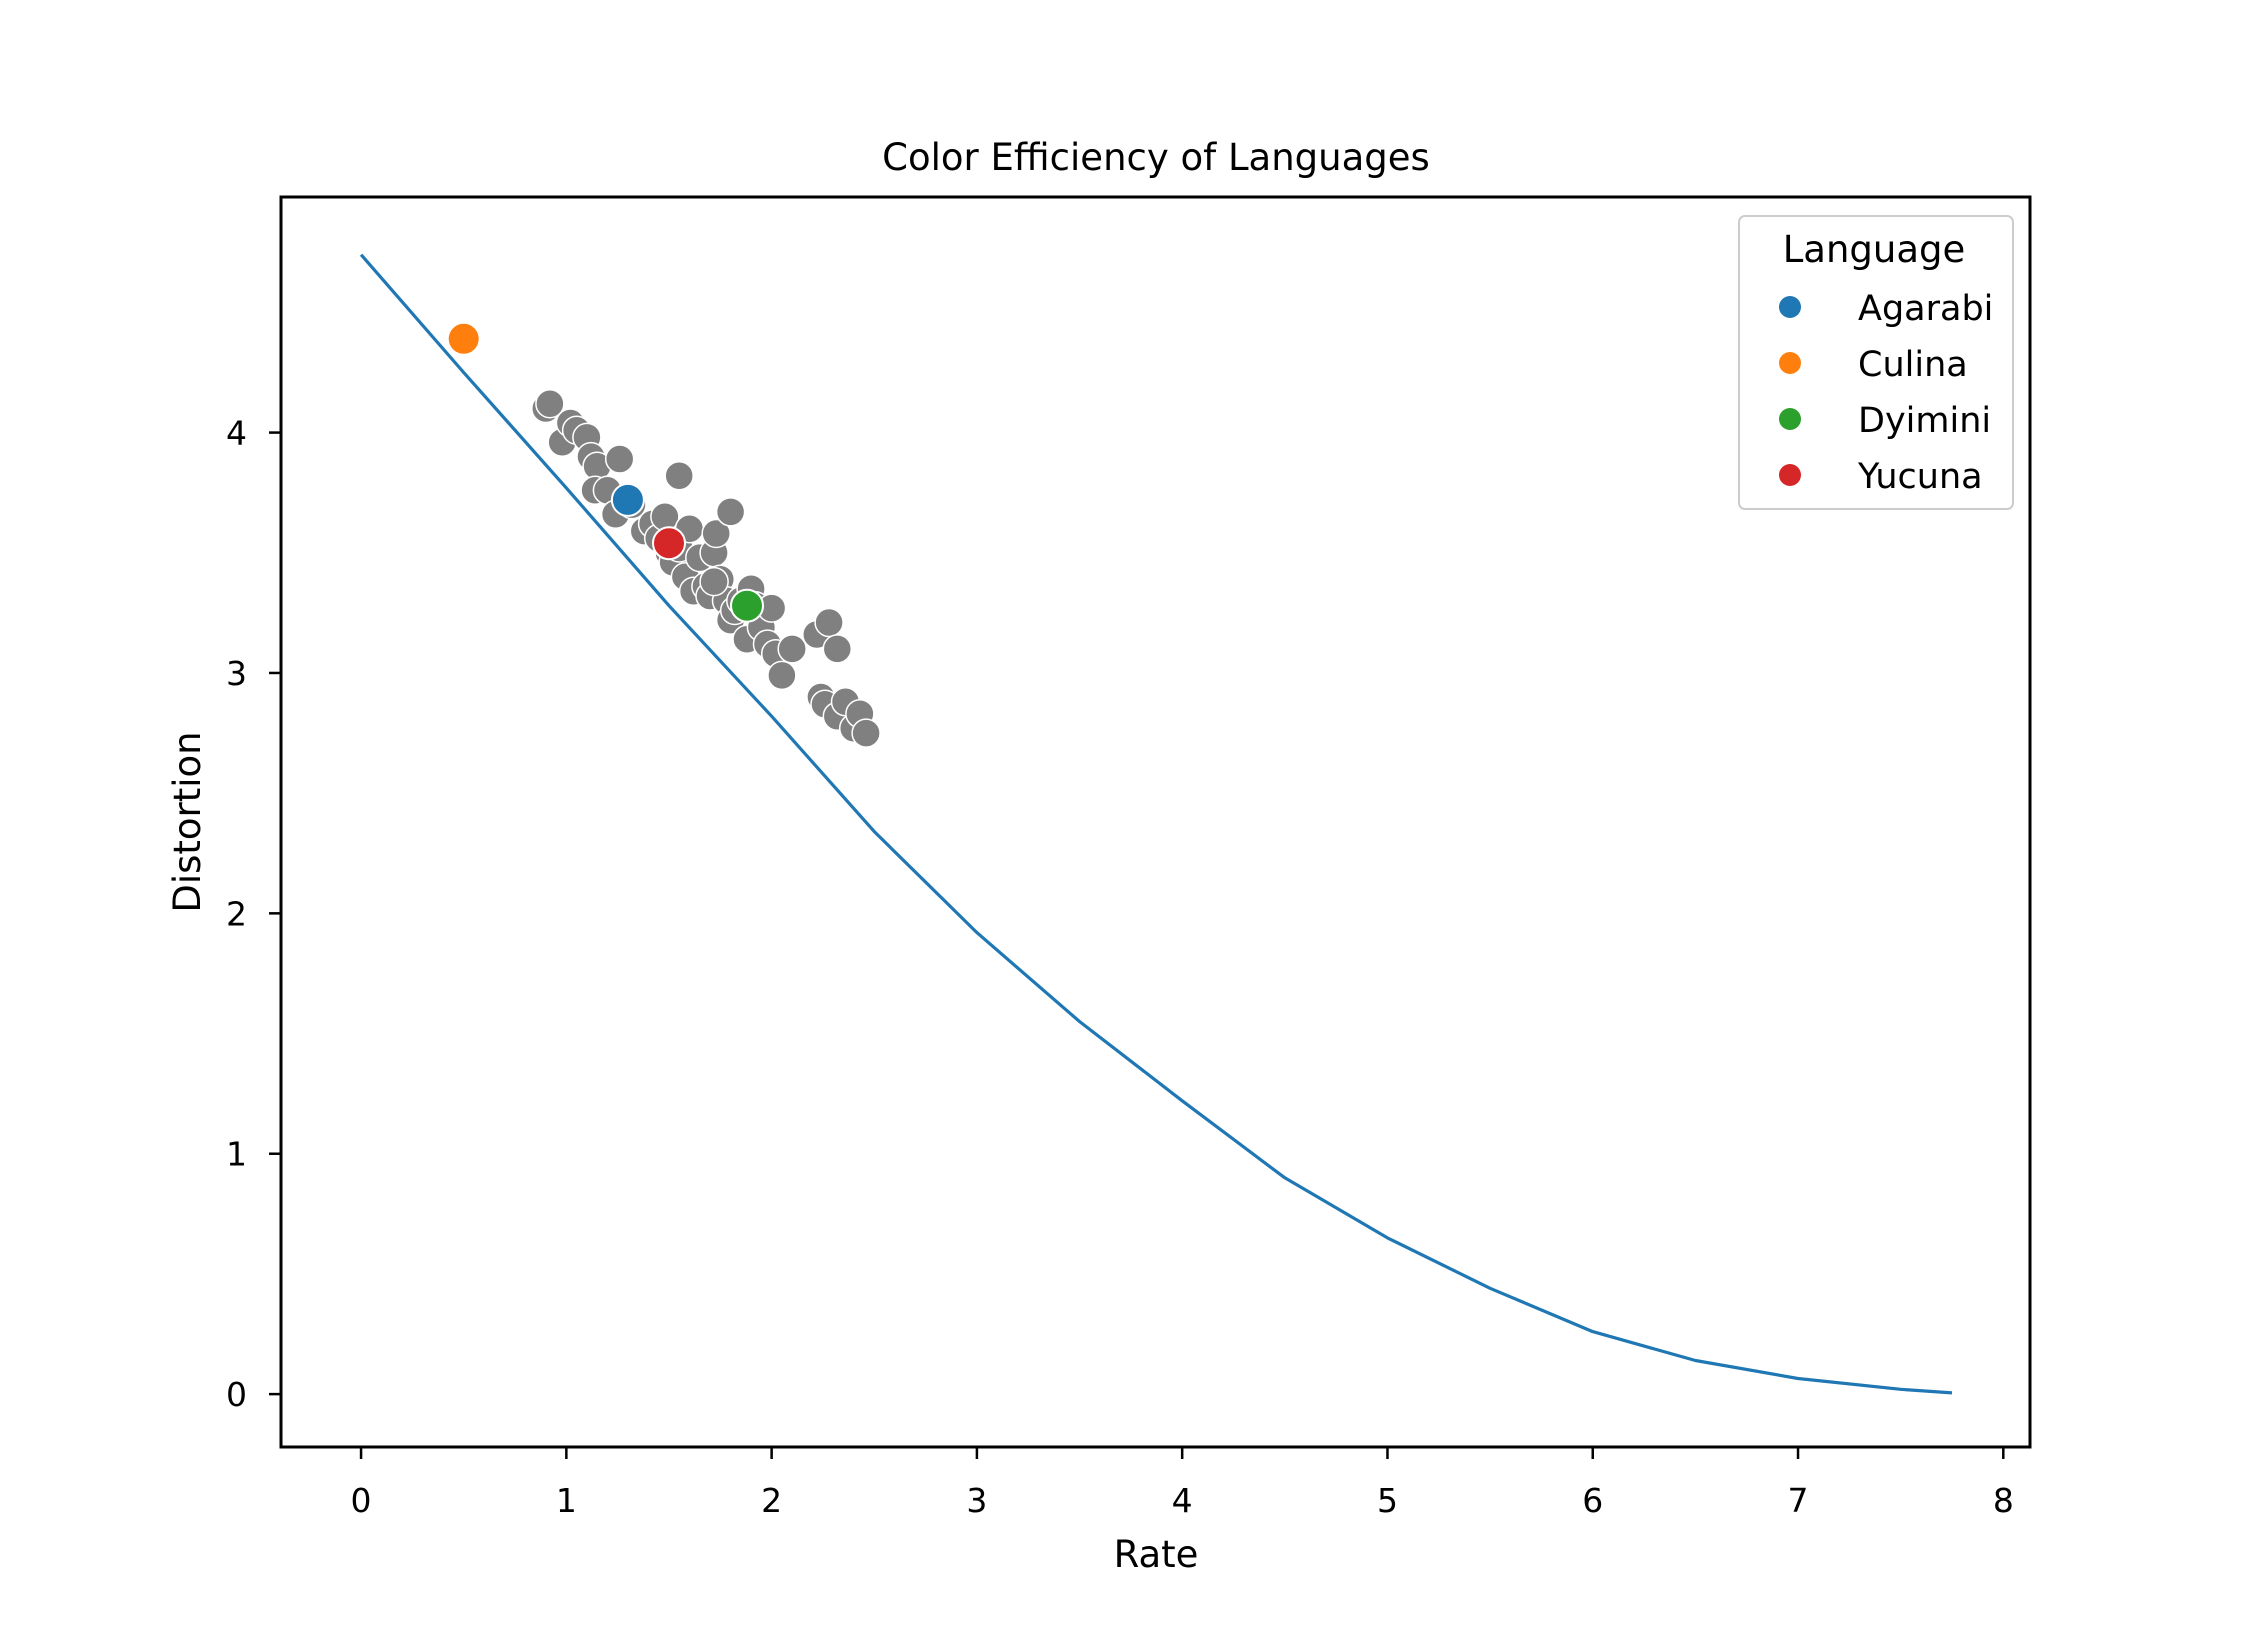 The image size is (2250, 1650). What do you see at coordinates (236, 913) in the screenshot?
I see `y-tick-label: 2` at bounding box center [236, 913].